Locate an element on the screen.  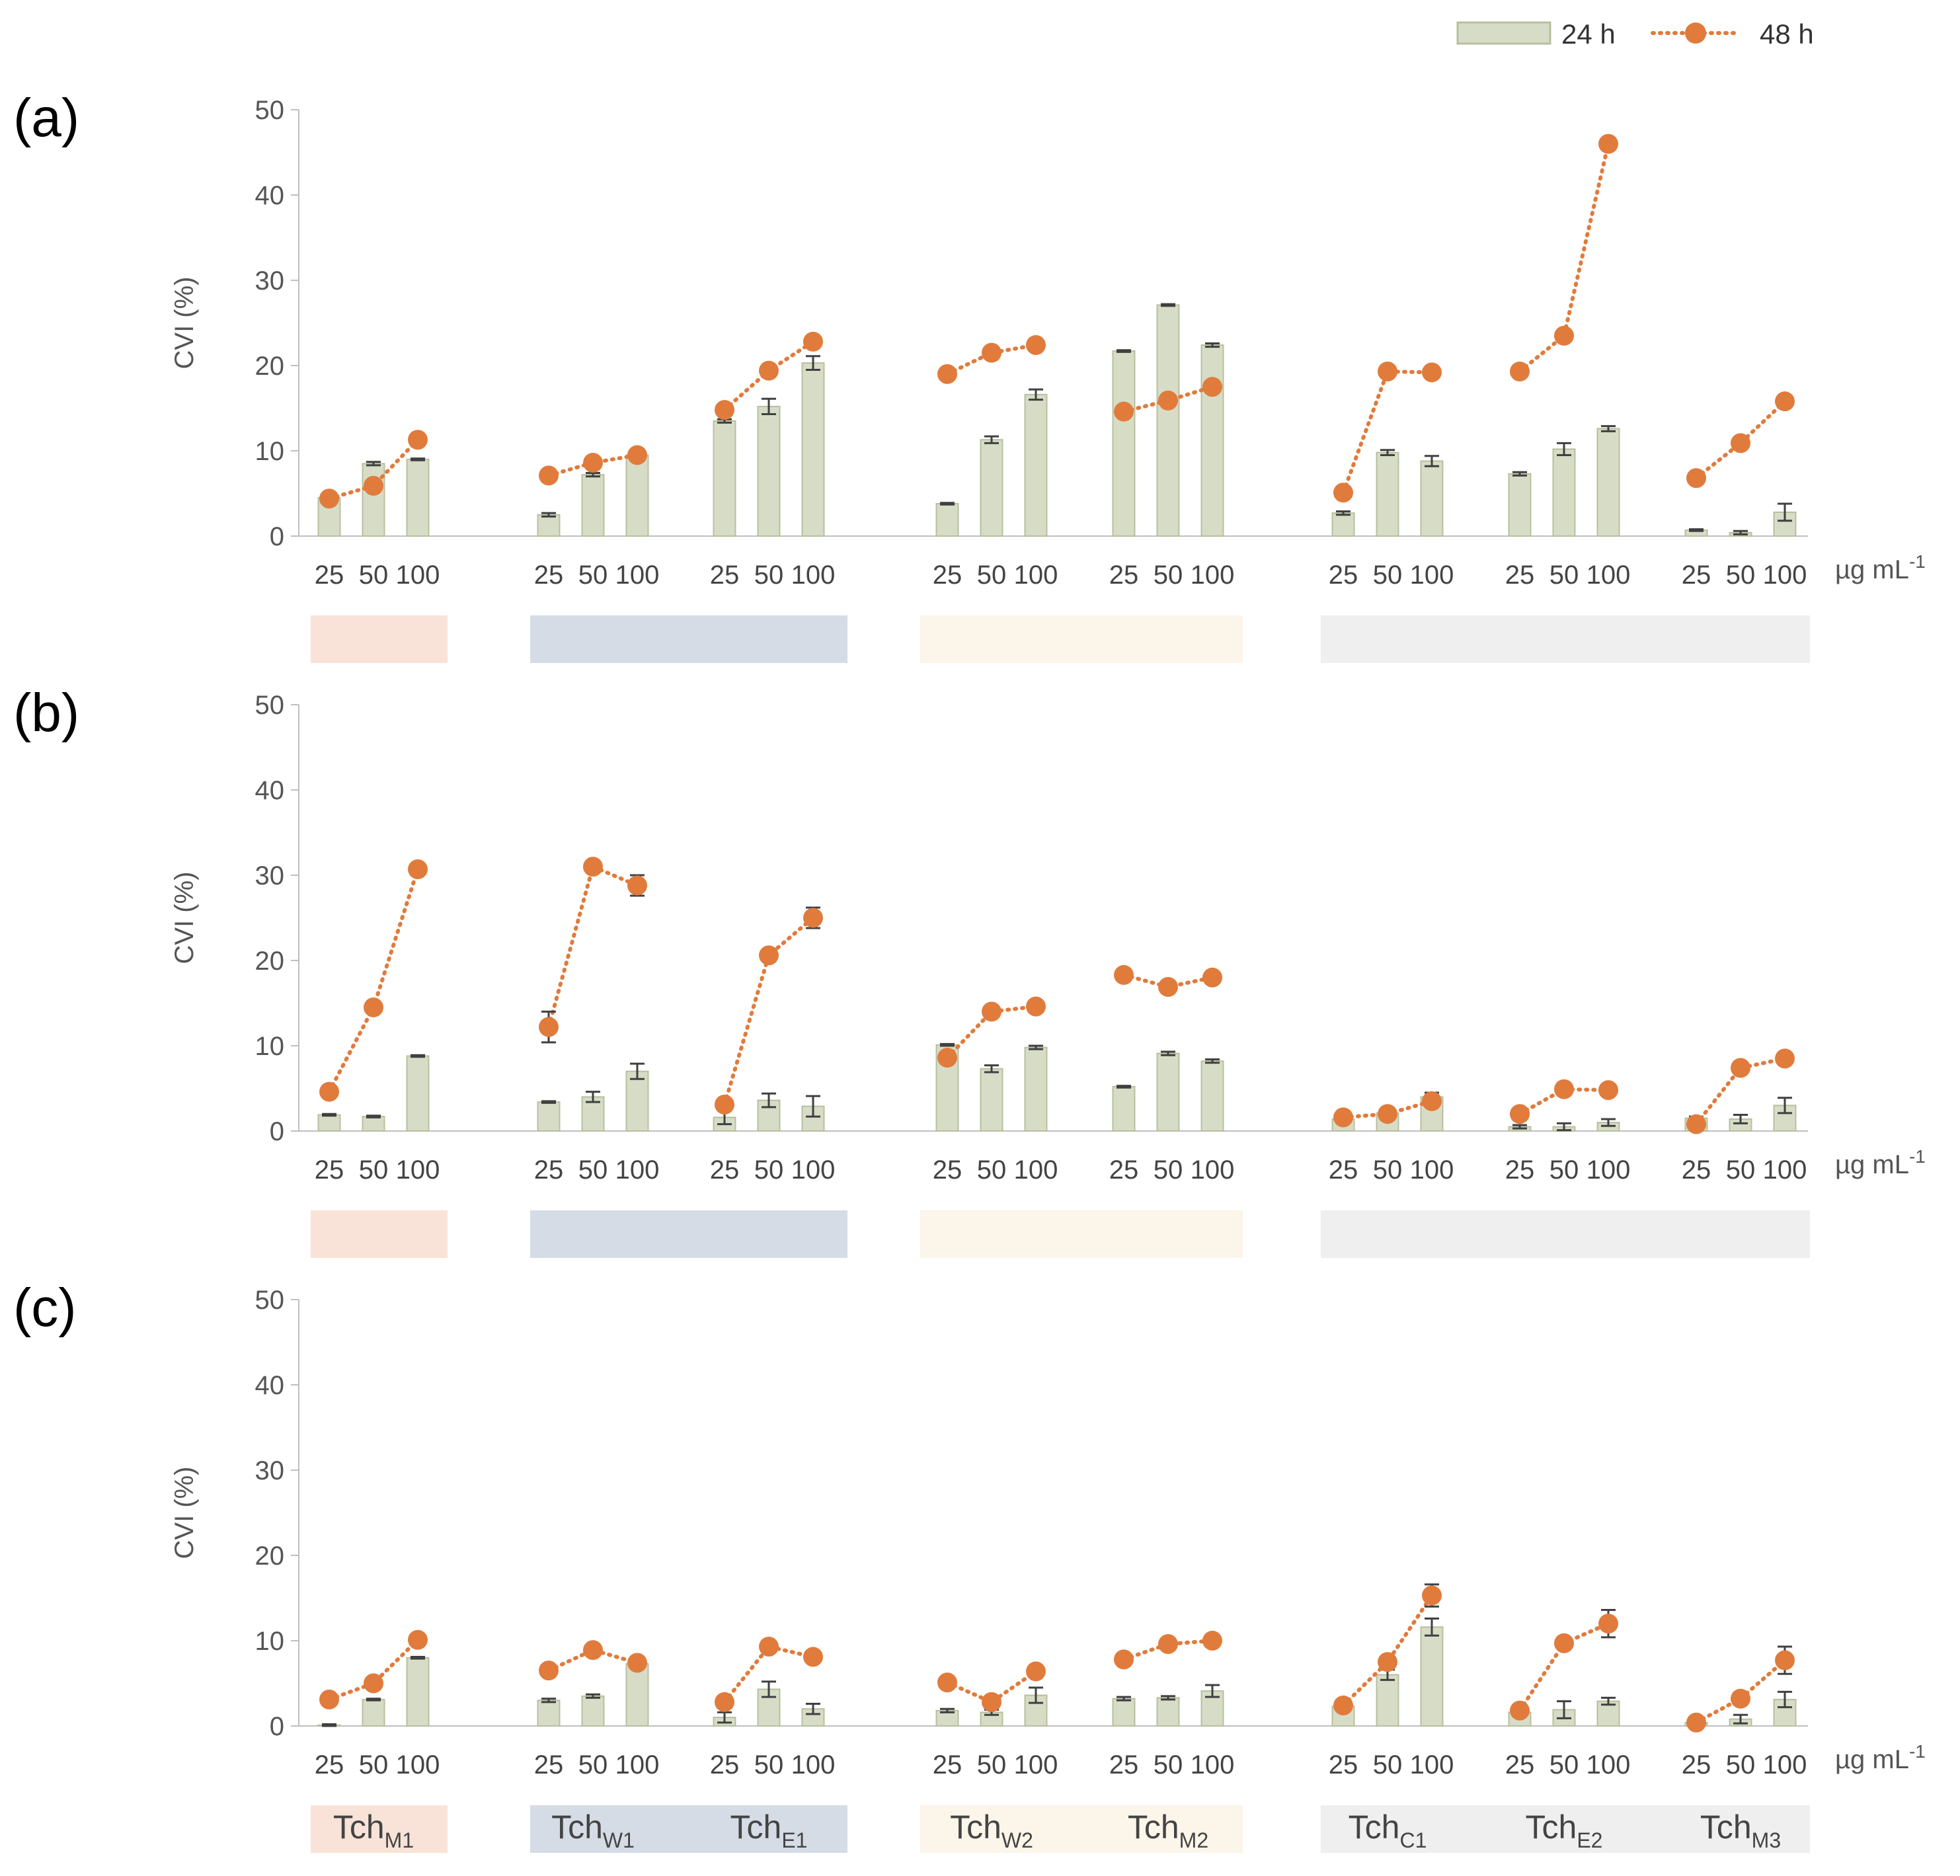
x-unit-label: µg mL-1 is located at coordinates (1880, 1162).